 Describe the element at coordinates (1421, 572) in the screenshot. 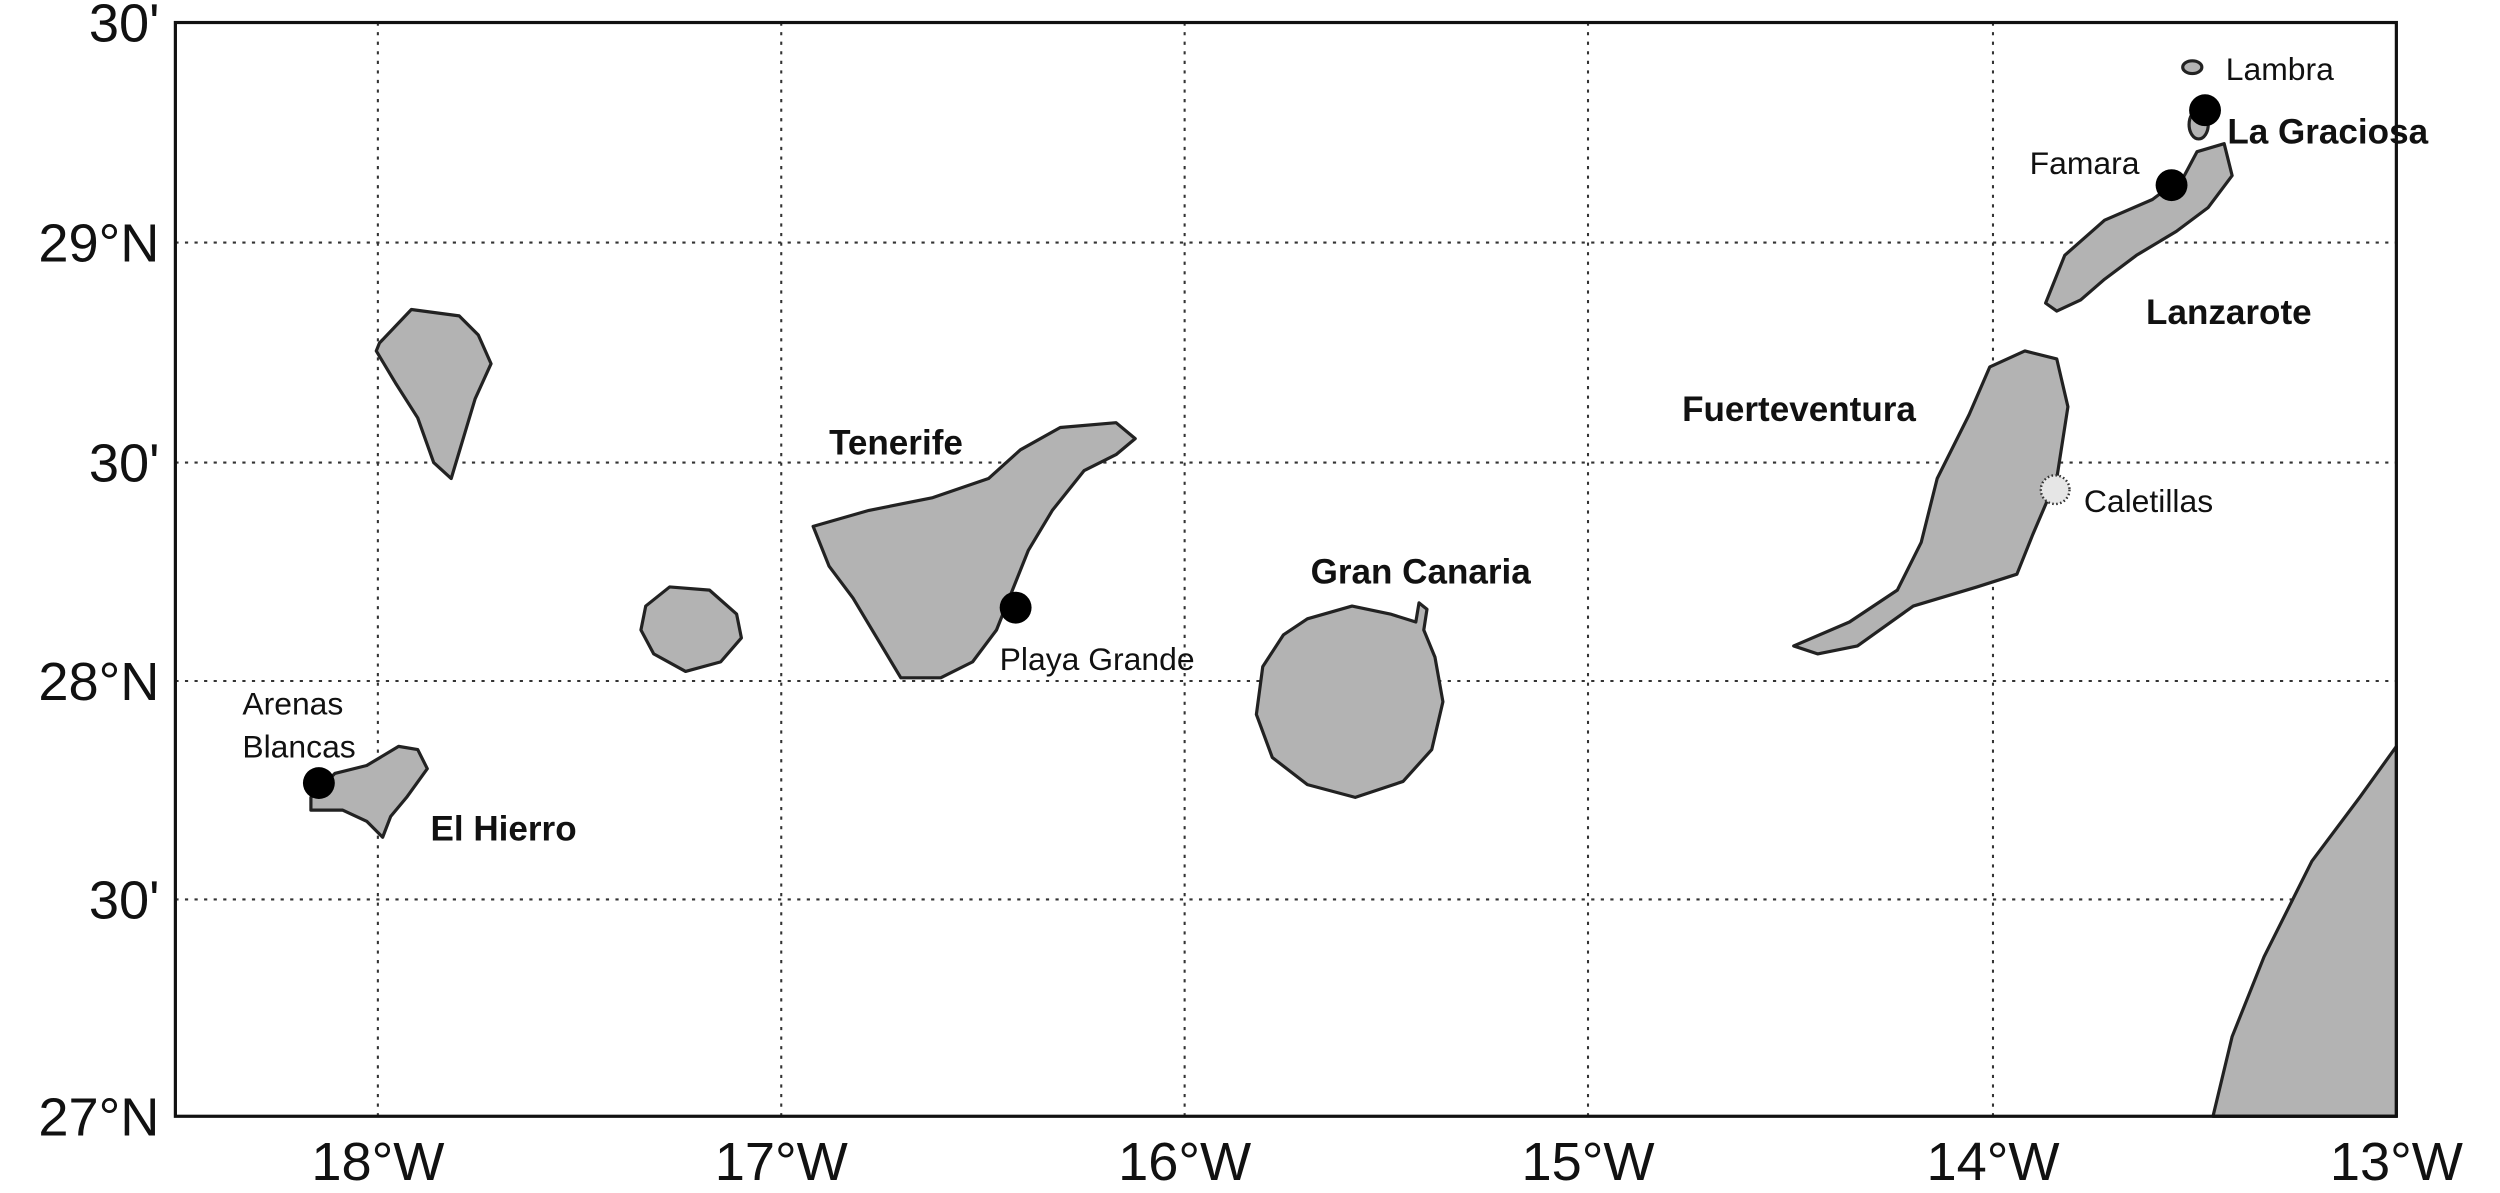

I see `island-label: Gran Canaria` at that location.